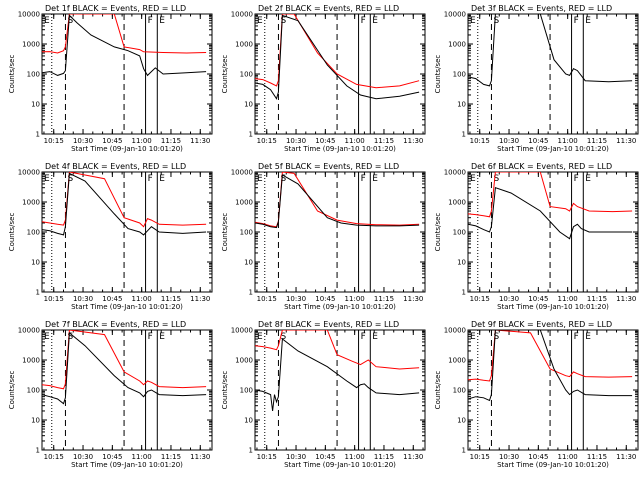 Image resolution: width=640 pixels, height=480 pixels. What do you see at coordinates (115, 324) in the screenshot?
I see `panel-title: Det 7f BLACK = Events, RED = LLD` at bounding box center [115, 324].